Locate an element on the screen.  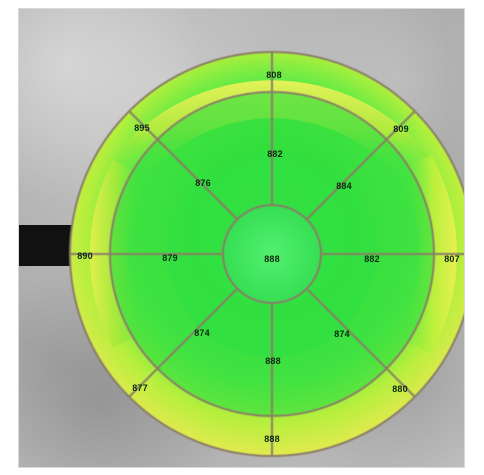
outer-top-value: 808 is located at coordinates (274, 75).